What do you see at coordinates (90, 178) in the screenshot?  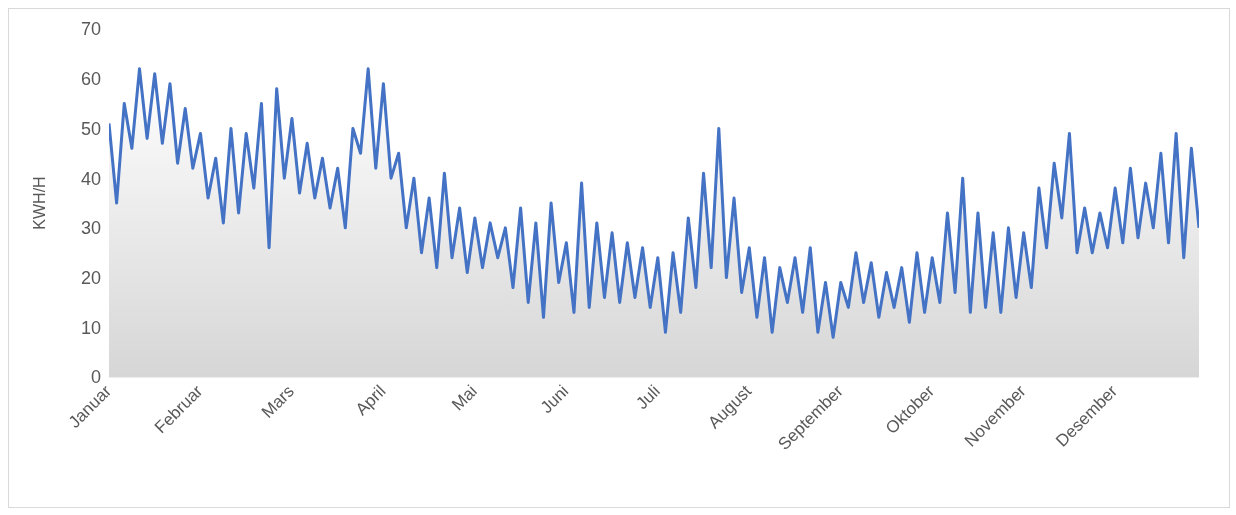 I see `y-tick-label: 40` at bounding box center [90, 178].